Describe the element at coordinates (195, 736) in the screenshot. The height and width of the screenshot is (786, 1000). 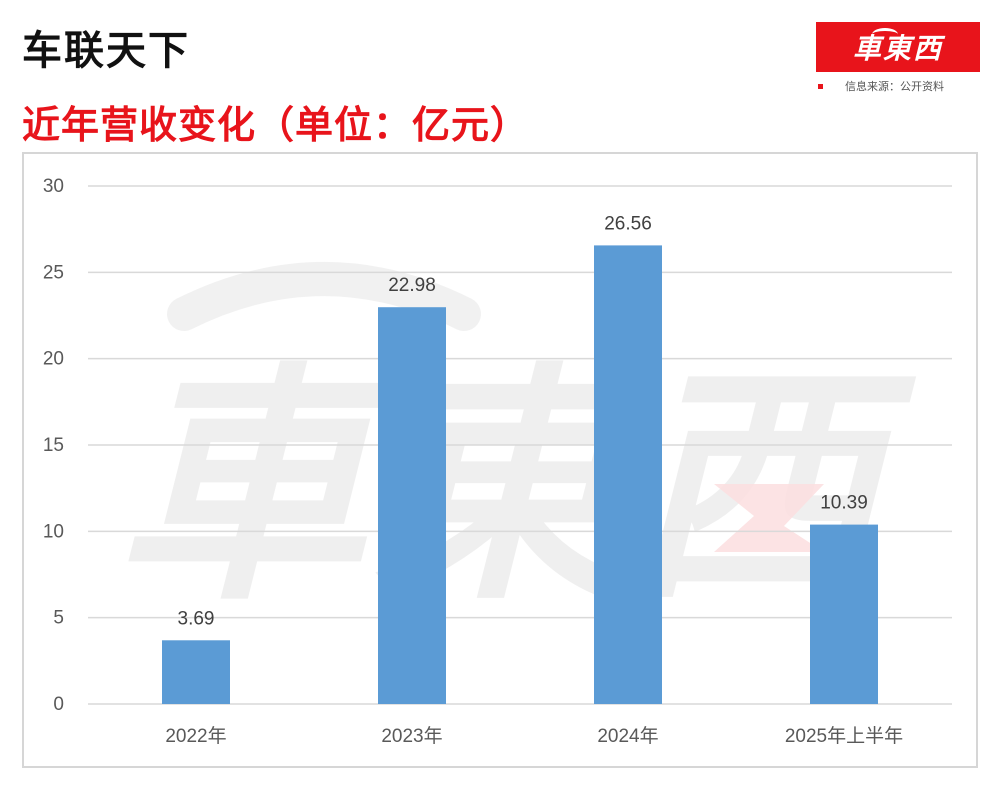
I see `x-tick-label: 2022年` at that location.